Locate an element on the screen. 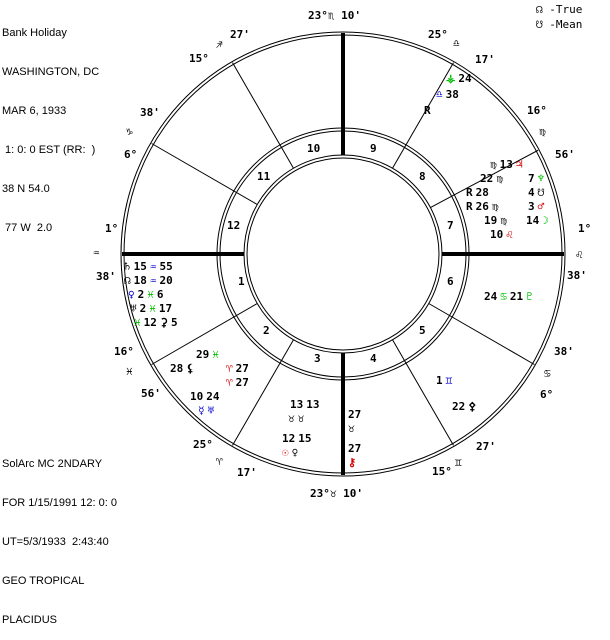 The height and width of the screenshot is (640, 610). inner-ring is located at coordinates (343, 254).